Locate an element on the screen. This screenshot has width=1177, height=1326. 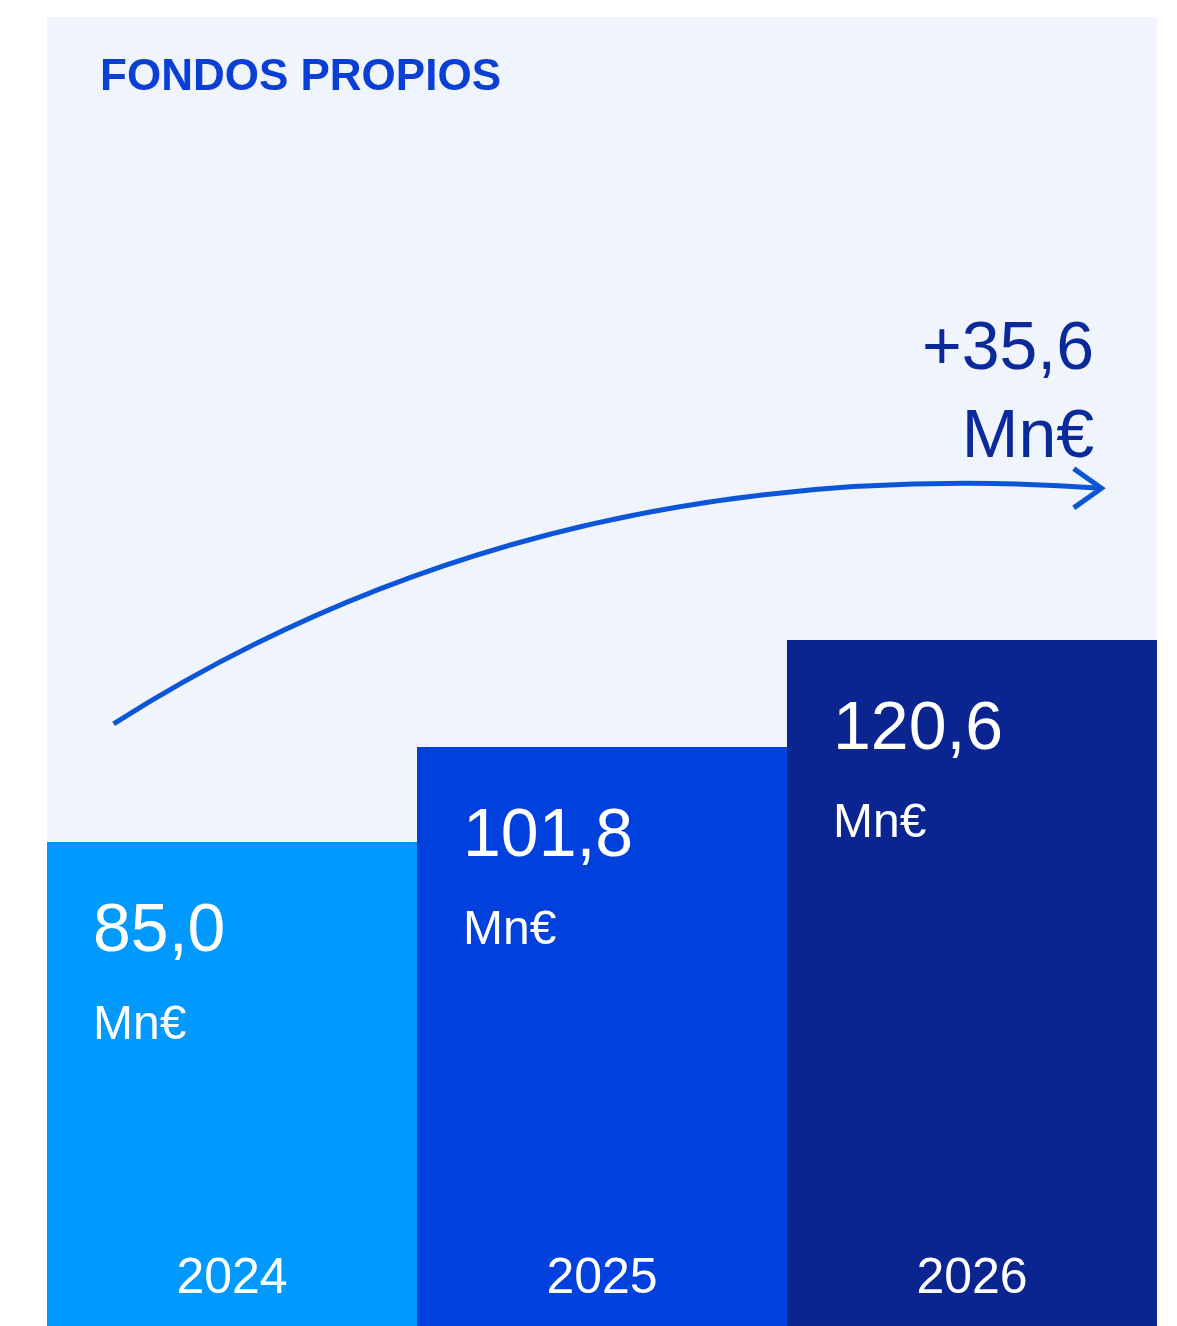
data-label: 120,6 Mn€ is located at coordinates (918, 767).